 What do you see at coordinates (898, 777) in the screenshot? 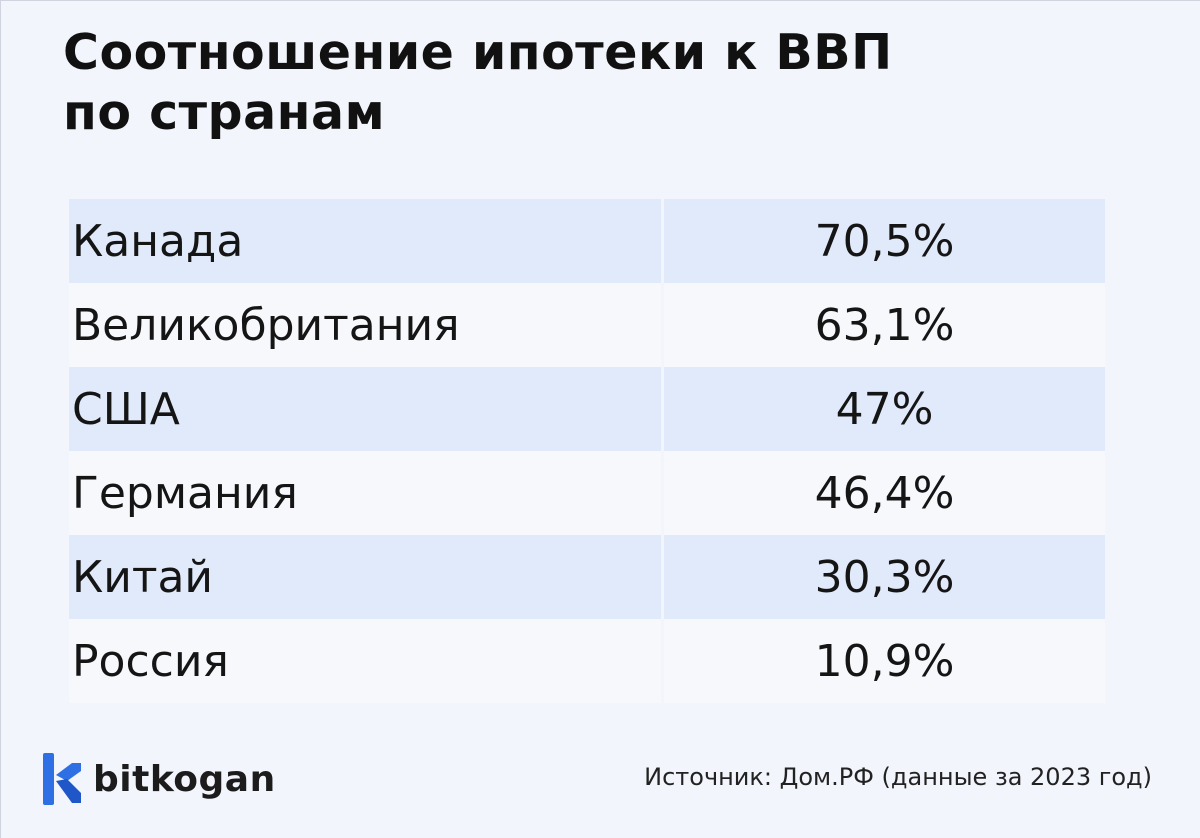
I see `source-note: Источник: Дом.РФ (данные за 2023 год)` at bounding box center [898, 777].